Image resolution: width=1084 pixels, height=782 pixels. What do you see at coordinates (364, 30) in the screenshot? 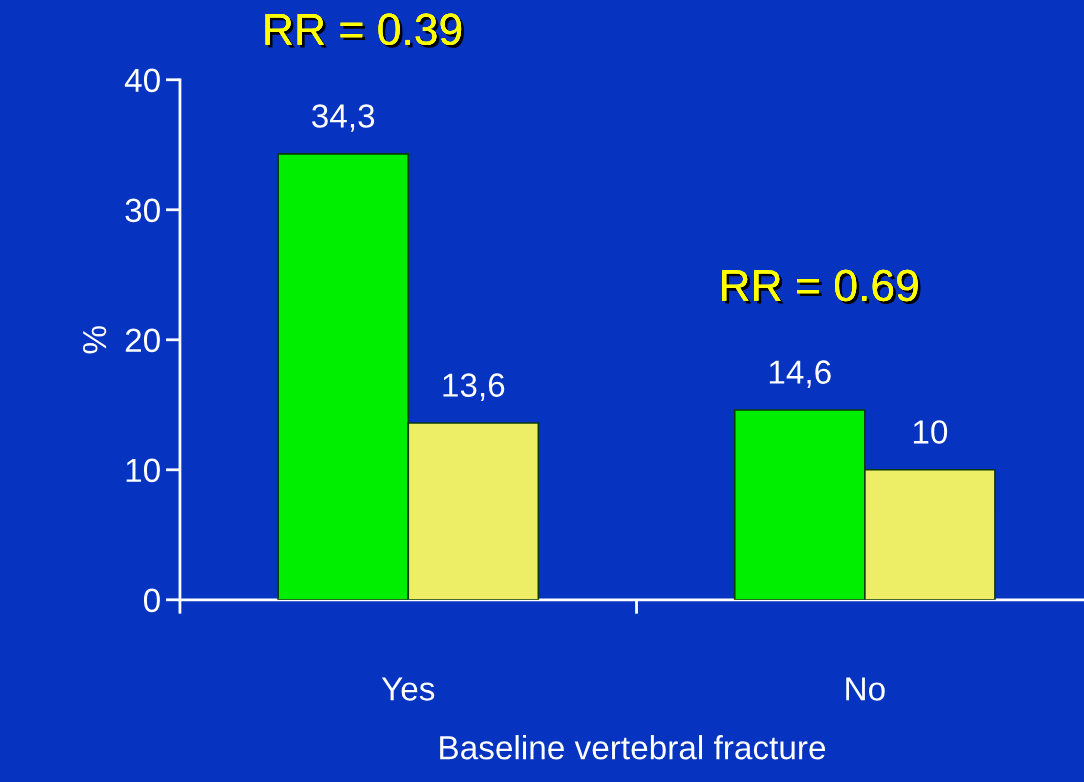
I see `text: RR = 0.39` at bounding box center [364, 30].